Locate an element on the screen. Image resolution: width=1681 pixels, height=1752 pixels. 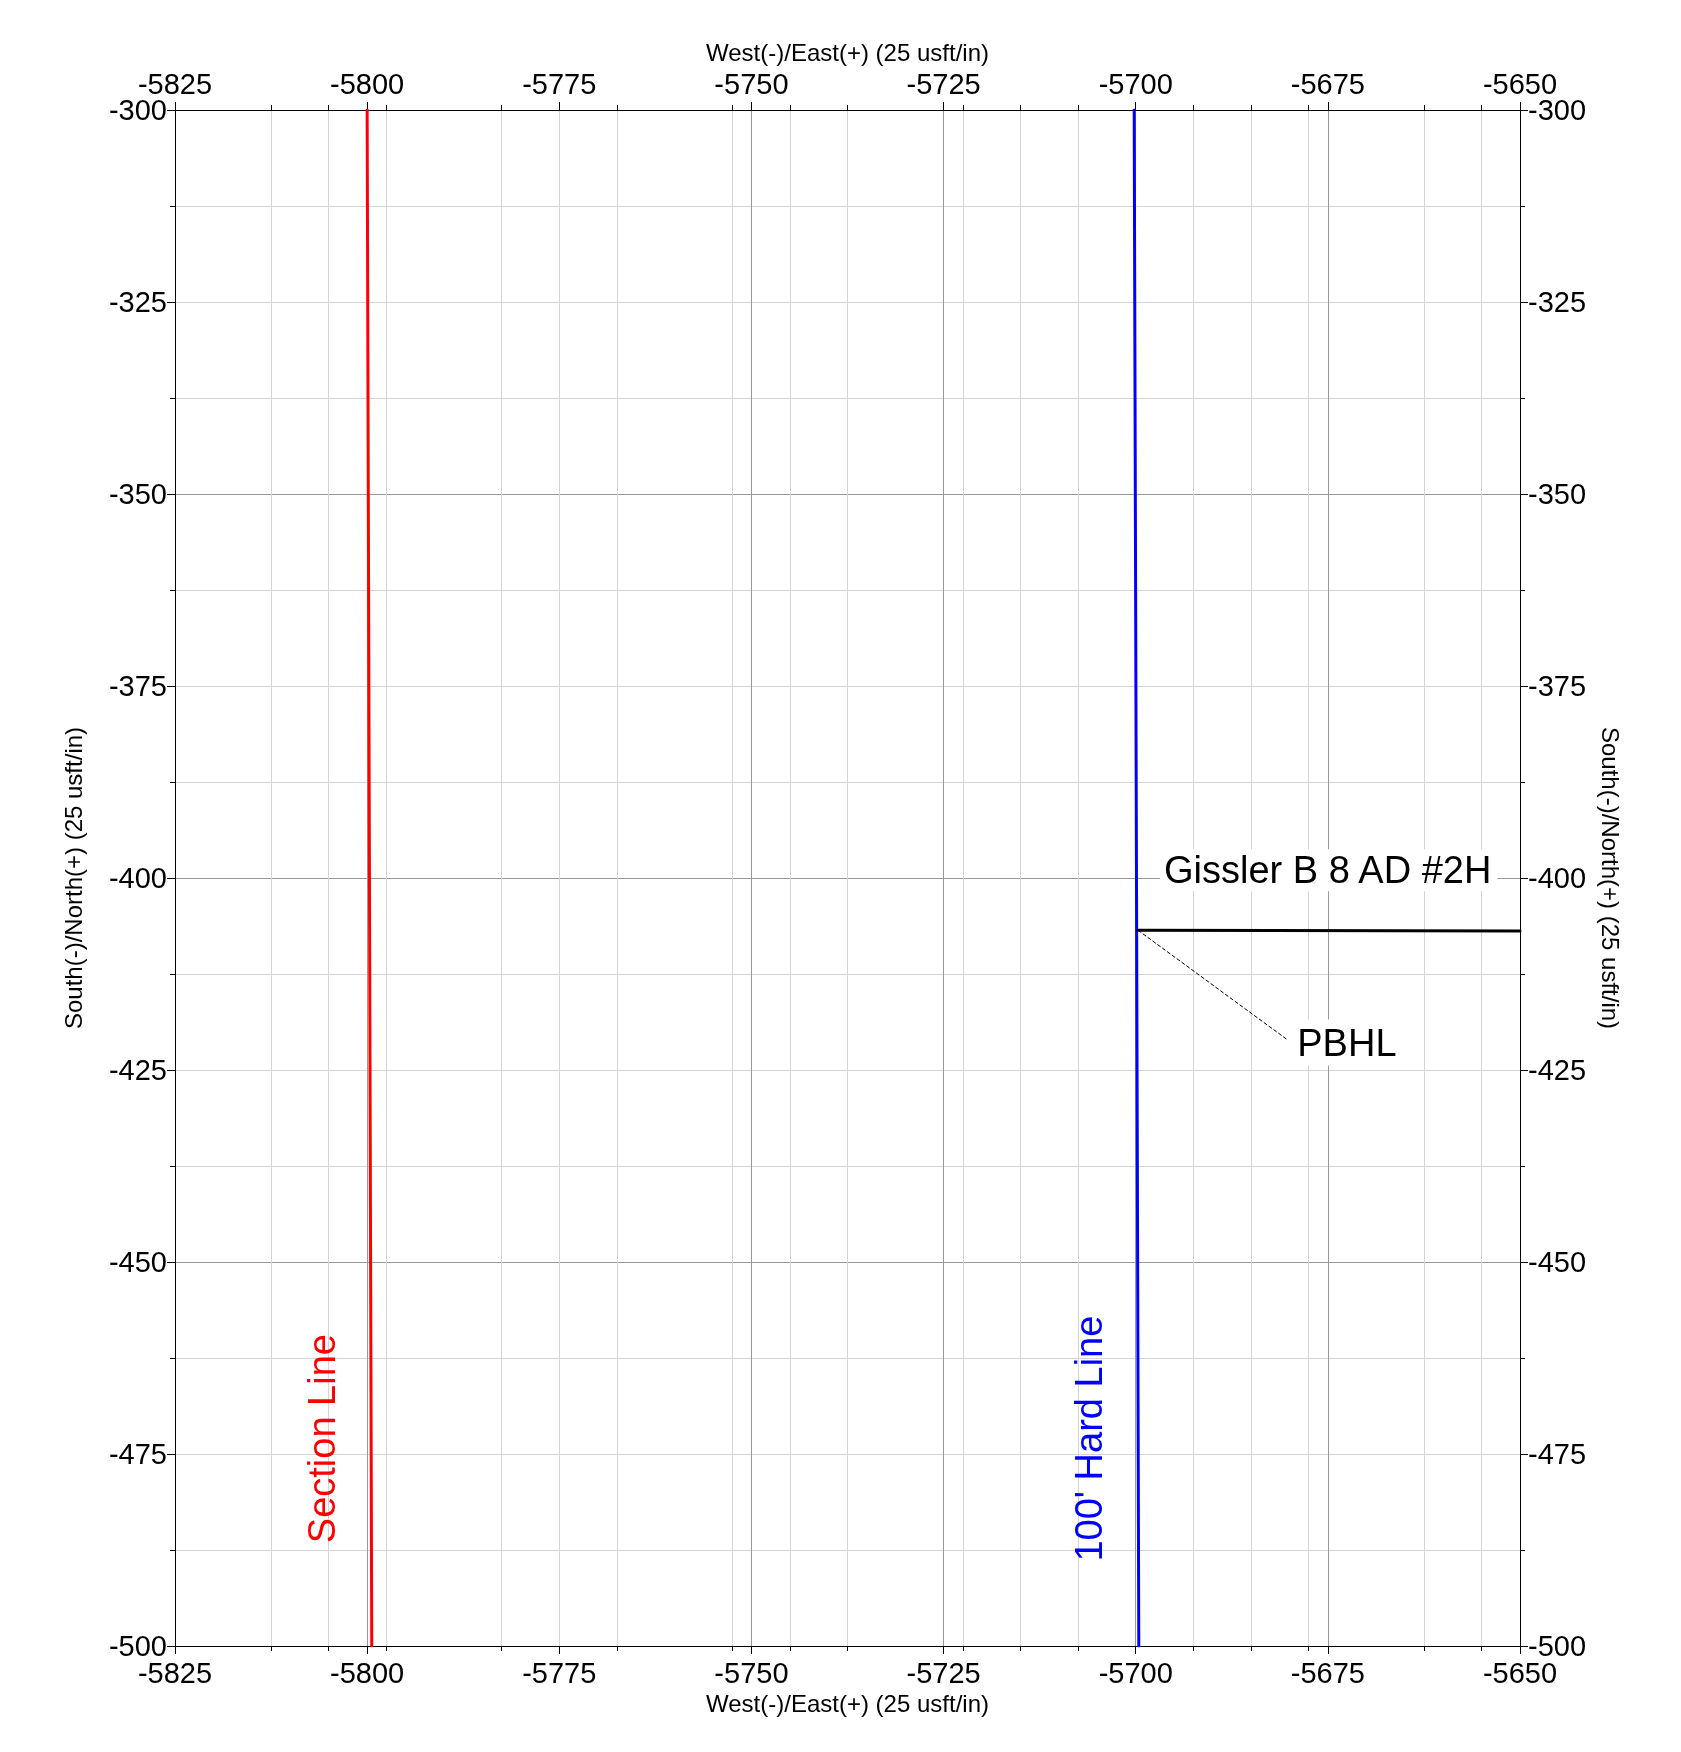
x2-tick-label: -5675 is located at coordinates (1327, 83).